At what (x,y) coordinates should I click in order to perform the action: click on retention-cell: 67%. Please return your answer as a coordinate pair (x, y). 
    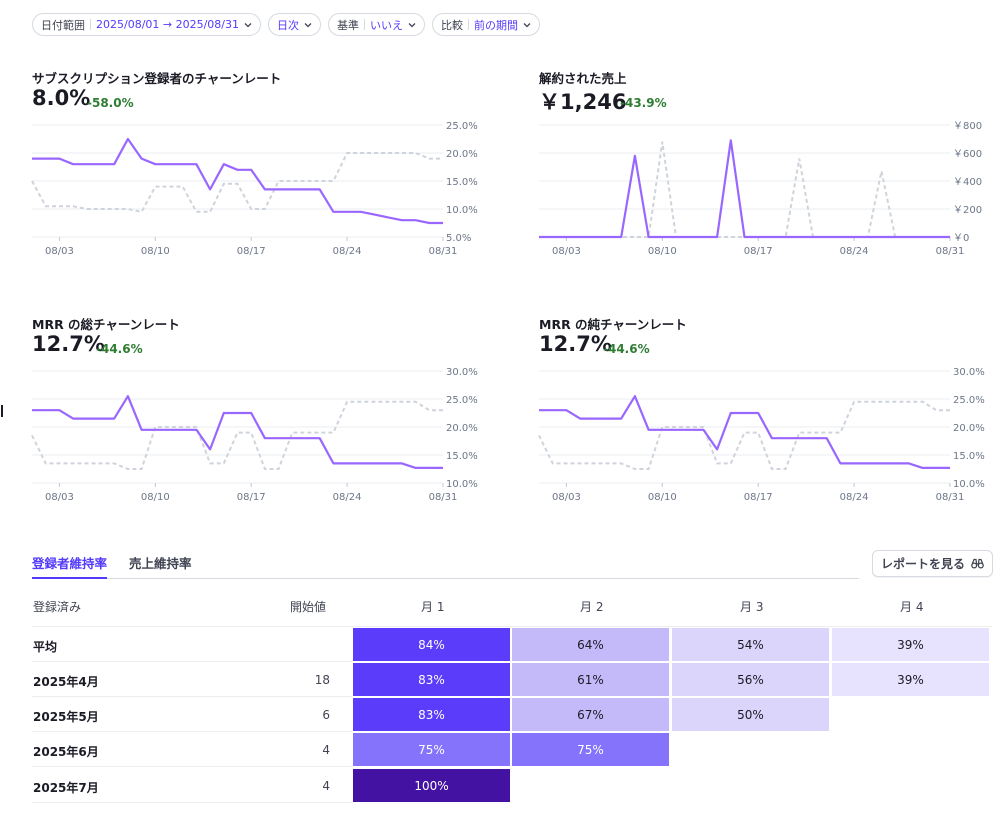
    Looking at the image, I should click on (590, 714).